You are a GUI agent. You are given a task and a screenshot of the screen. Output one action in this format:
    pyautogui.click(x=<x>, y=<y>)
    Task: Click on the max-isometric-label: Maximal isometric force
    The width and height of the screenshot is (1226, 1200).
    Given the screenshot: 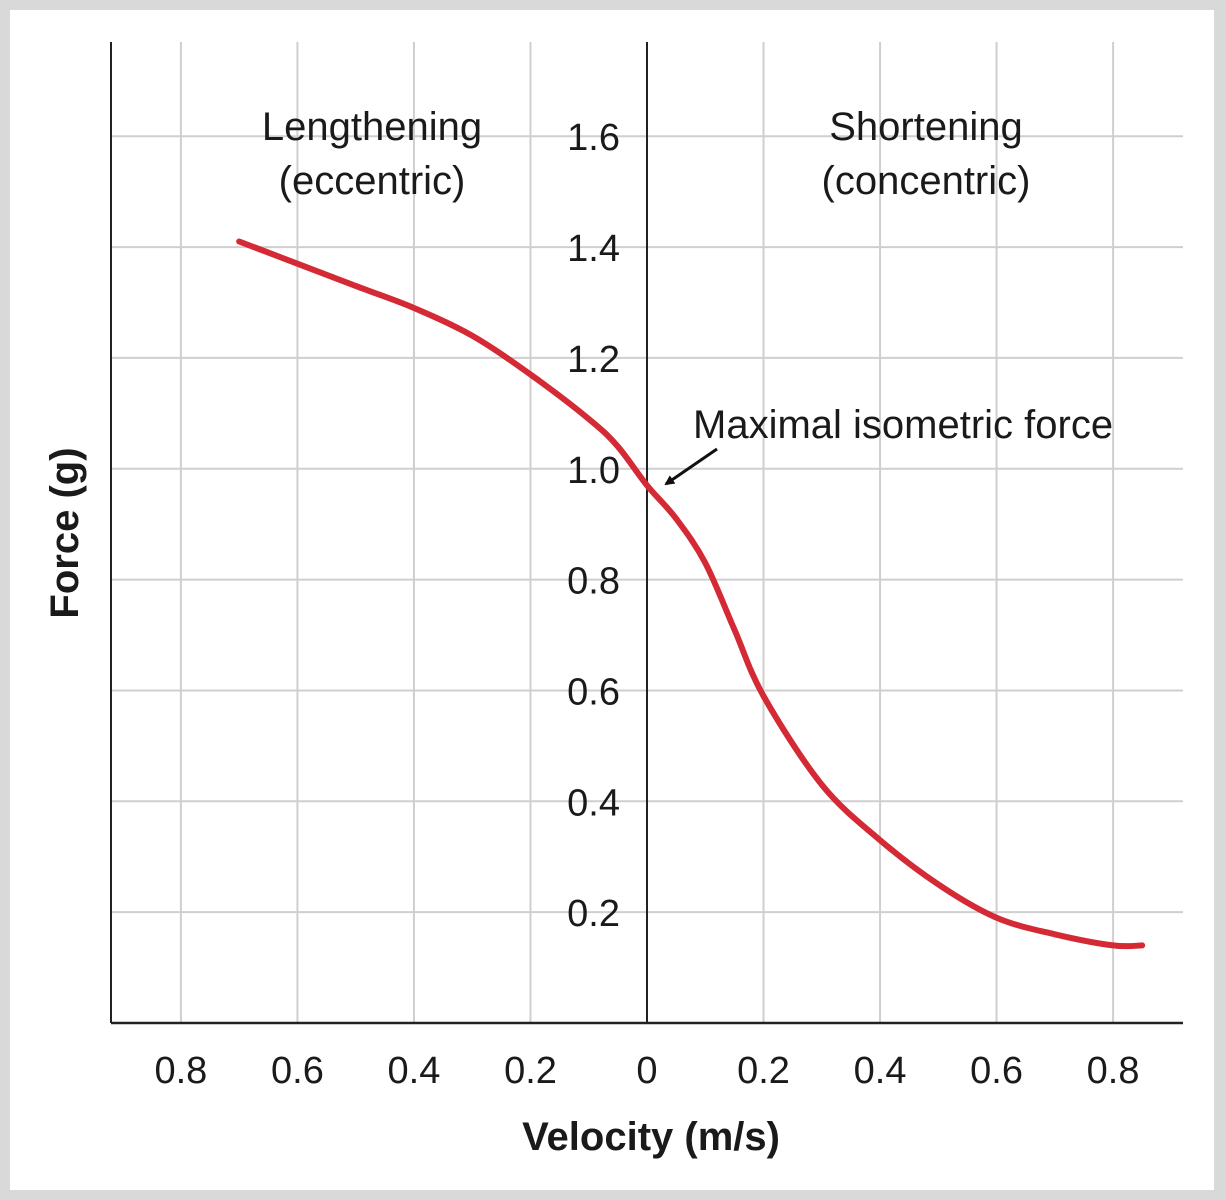 What is the action you would take?
    pyautogui.click(x=903, y=425)
    